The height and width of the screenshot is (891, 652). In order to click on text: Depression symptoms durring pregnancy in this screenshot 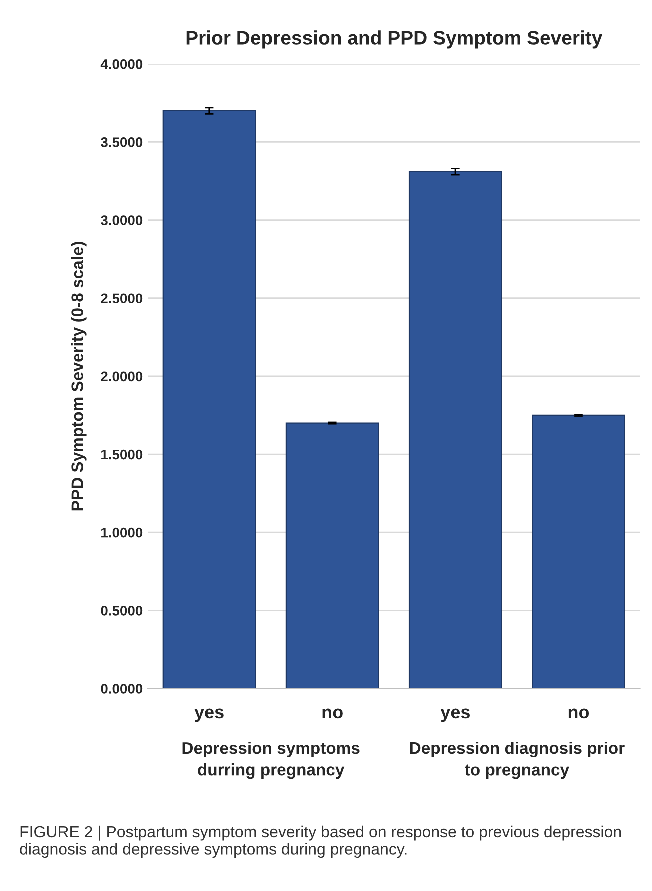, I will do `click(271, 761)`.